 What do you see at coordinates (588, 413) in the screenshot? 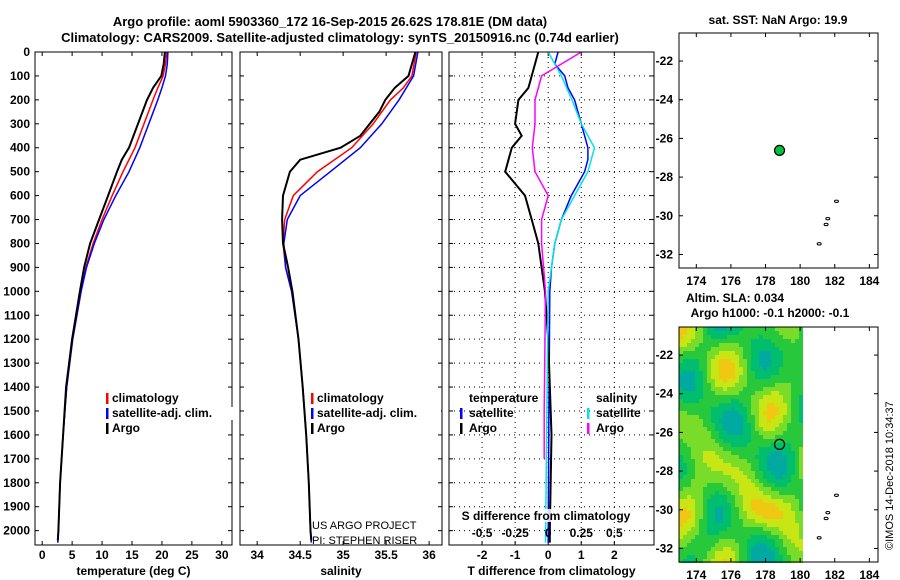
I see `legend-swatch` at bounding box center [588, 413].